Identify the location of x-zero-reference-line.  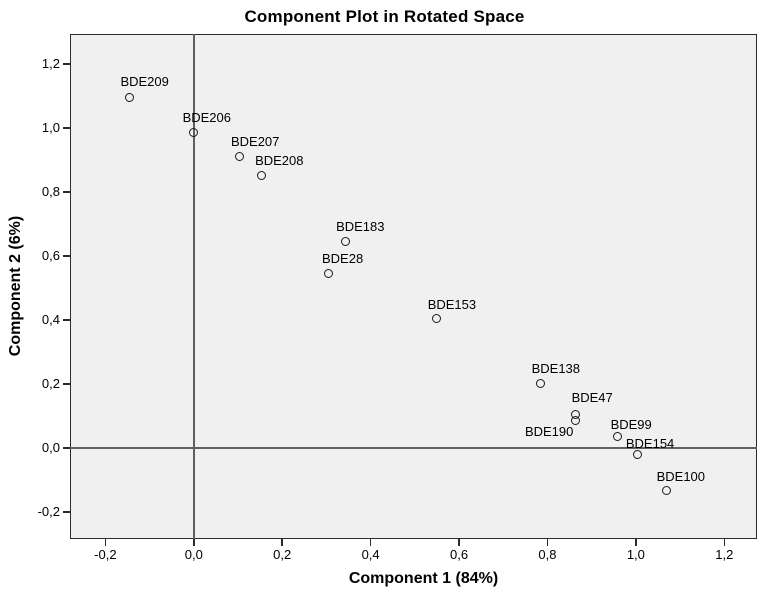
(193, 286).